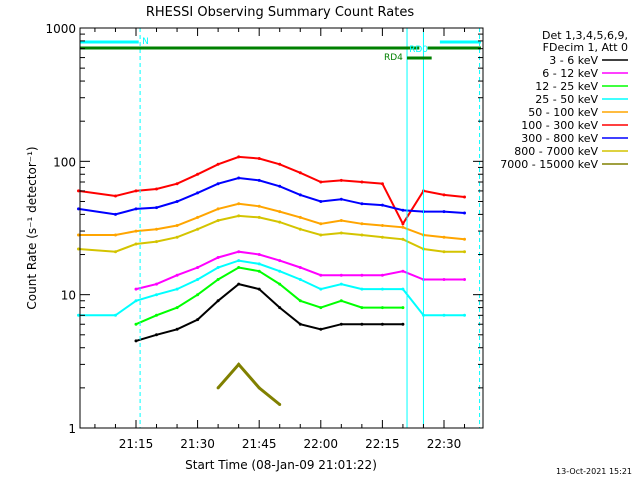 This screenshot has width=640, height=484. I want to click on legend-label-1: 6 - 12 keV, so click(570, 73).